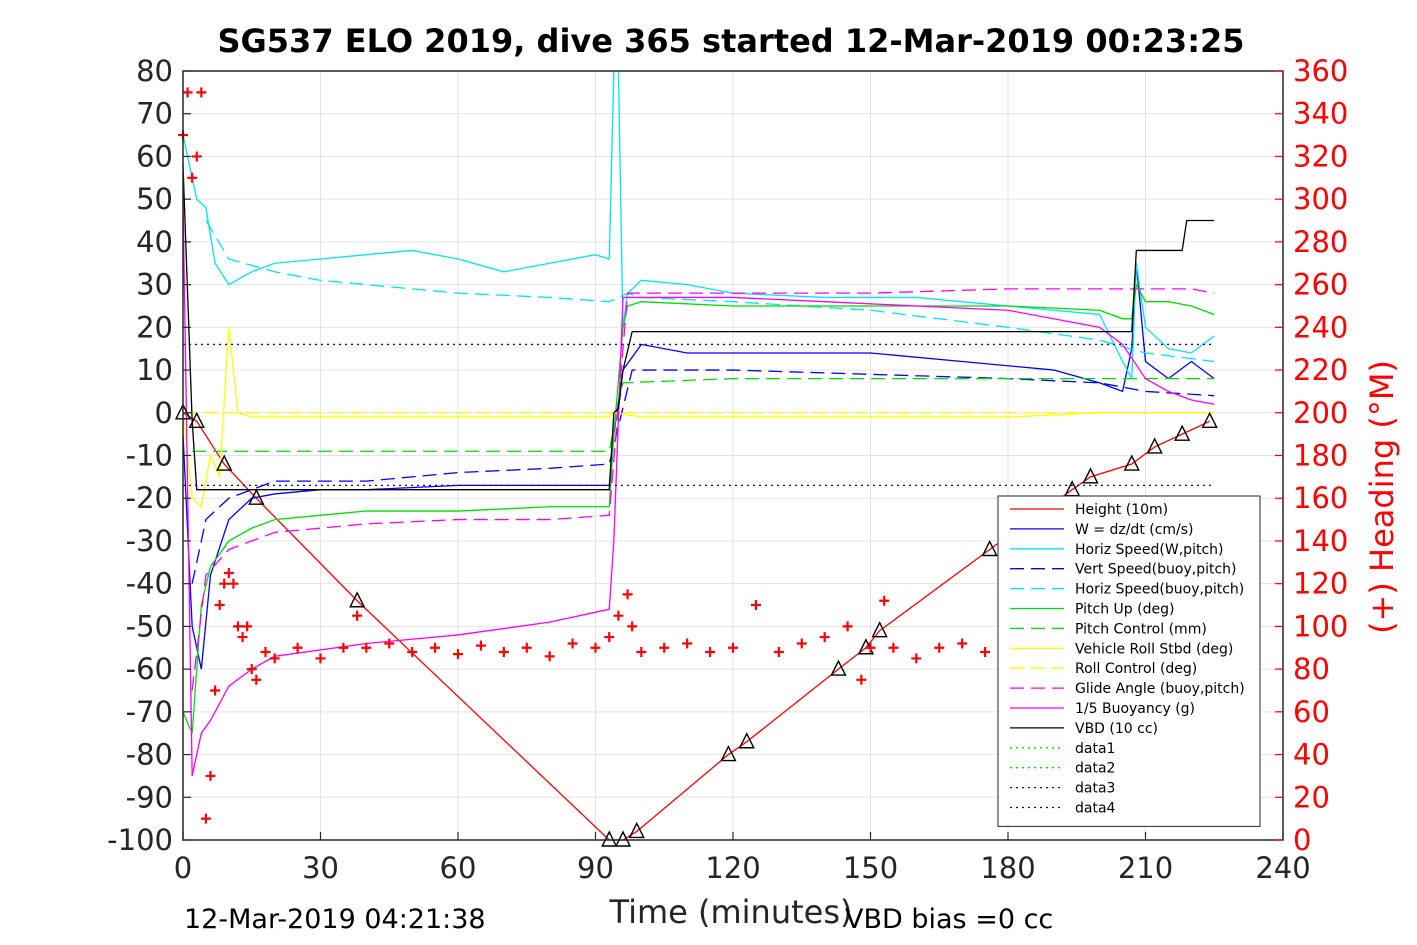 The image size is (1417, 945). Describe the element at coordinates (458, 868) in the screenshot. I see `x-tick-label: 60` at that location.